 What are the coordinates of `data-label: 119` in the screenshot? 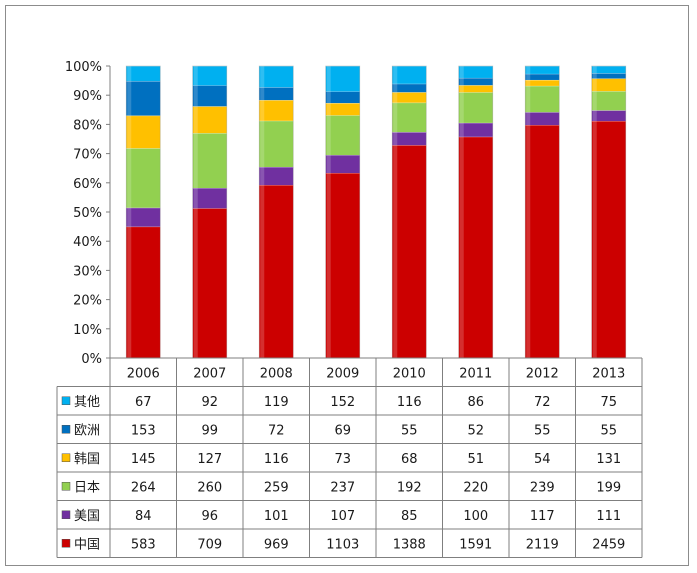 It's located at (276, 402).